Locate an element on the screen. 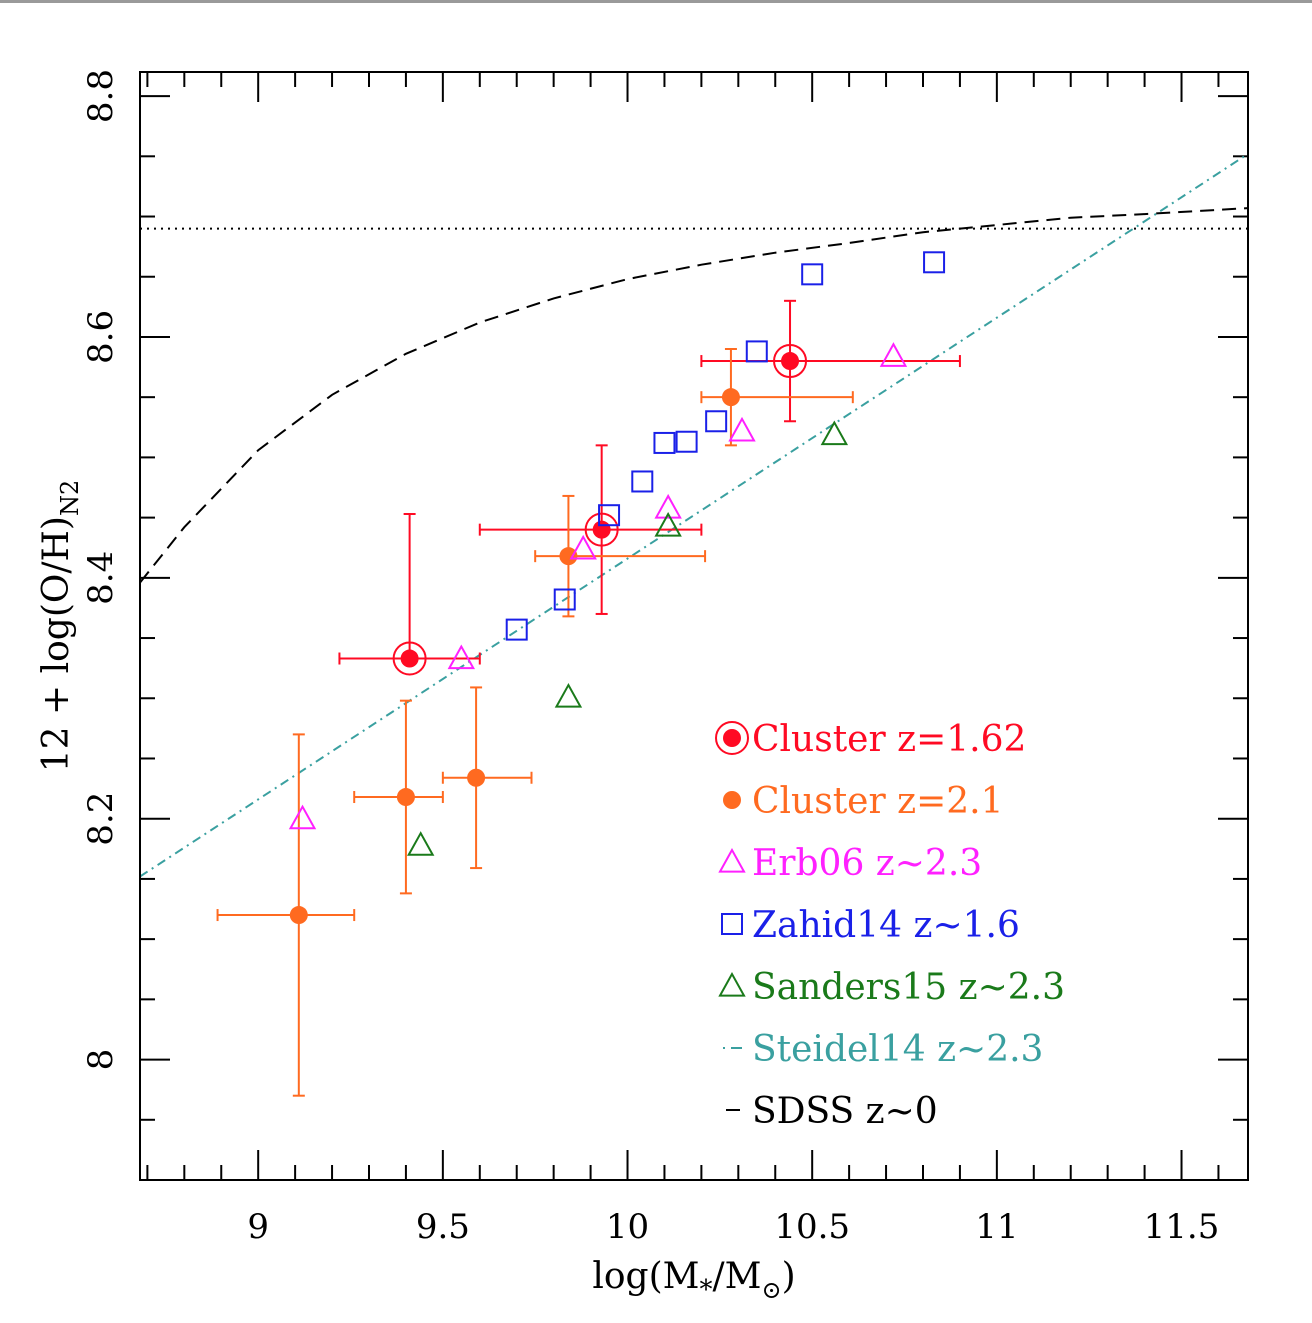 The image size is (1312, 1323). legend-entry-sanders15: Sanders15 z~2.3 is located at coordinates (891, 987).